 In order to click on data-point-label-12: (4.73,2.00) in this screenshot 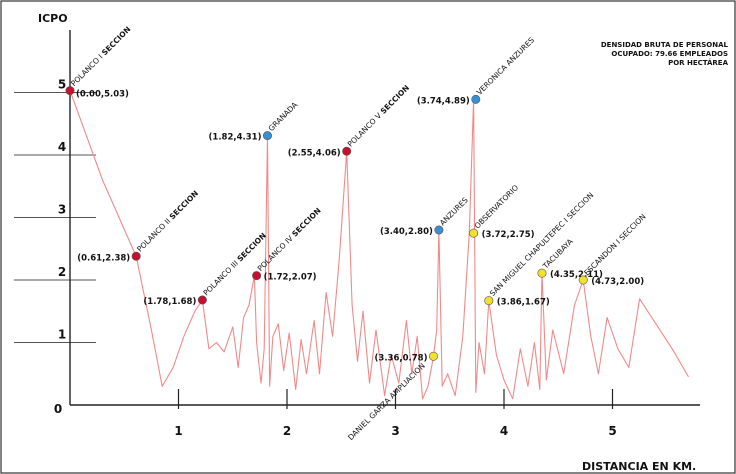, I will do `click(617, 282)`.